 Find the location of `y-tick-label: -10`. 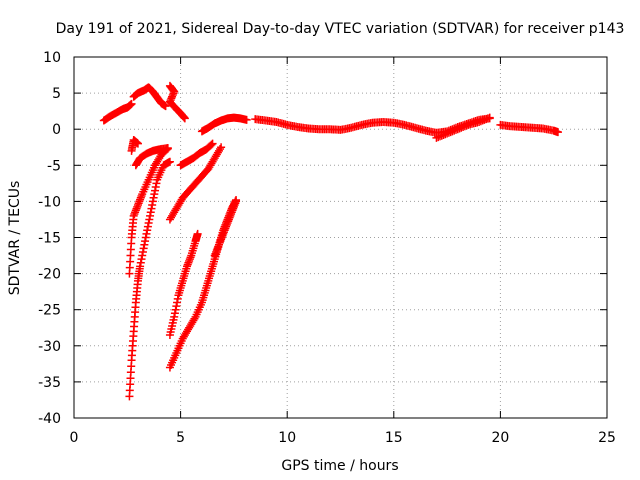

y-tick-label: -10 is located at coordinates (49, 202).